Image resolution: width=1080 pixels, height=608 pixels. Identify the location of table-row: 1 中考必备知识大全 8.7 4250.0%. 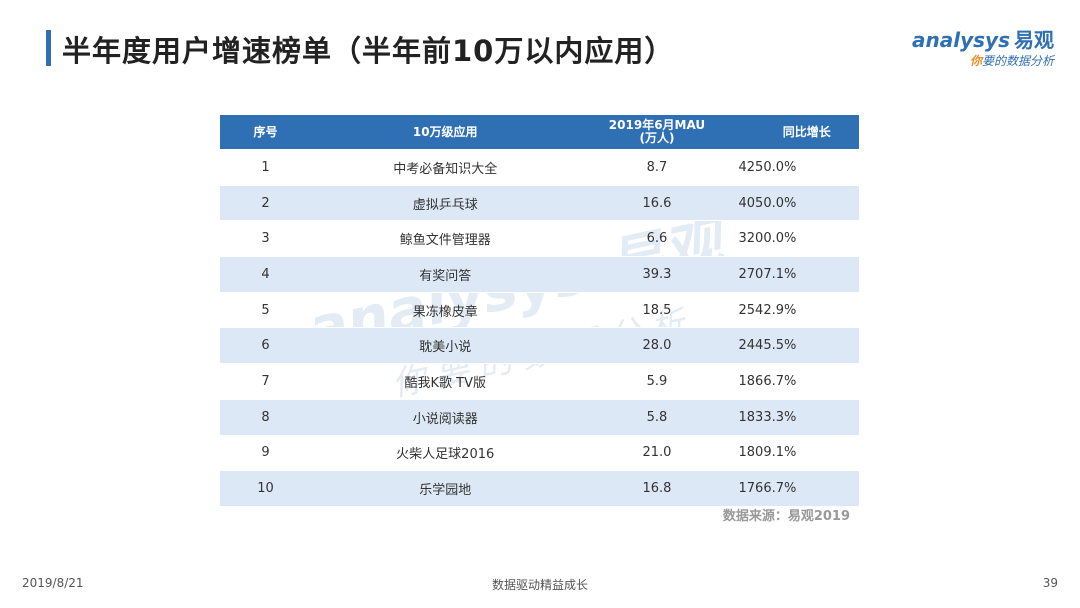
(539, 167).